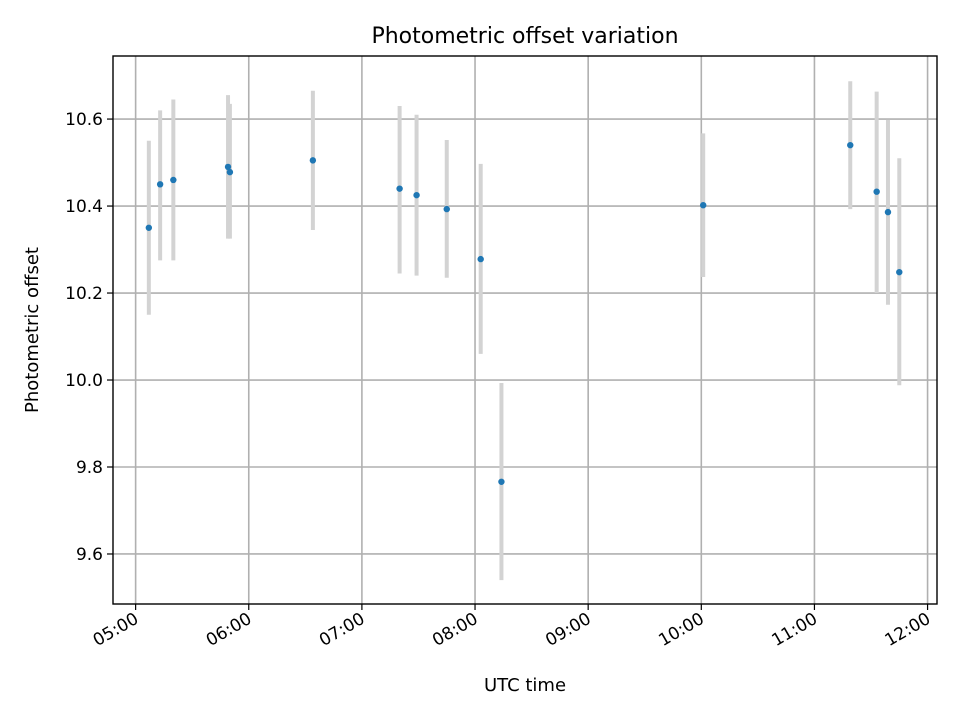  What do you see at coordinates (84, 207) in the screenshot?
I see `y-tick-label: 10.4` at bounding box center [84, 207].